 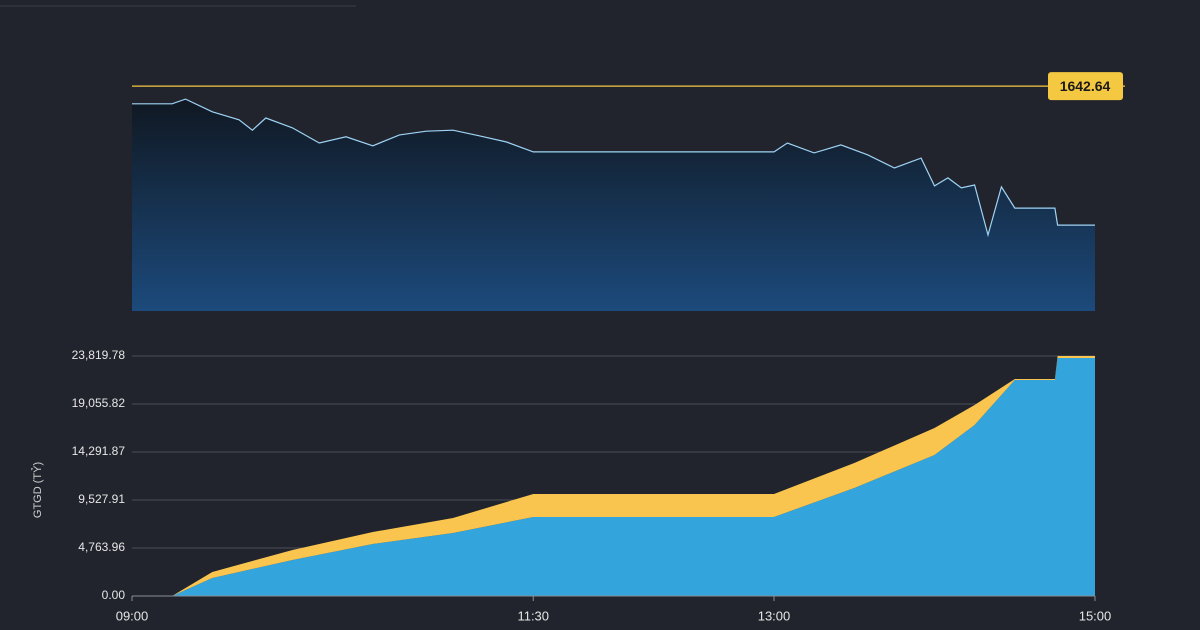 I want to click on x-tick-label: 15:00, so click(x=1095, y=615).